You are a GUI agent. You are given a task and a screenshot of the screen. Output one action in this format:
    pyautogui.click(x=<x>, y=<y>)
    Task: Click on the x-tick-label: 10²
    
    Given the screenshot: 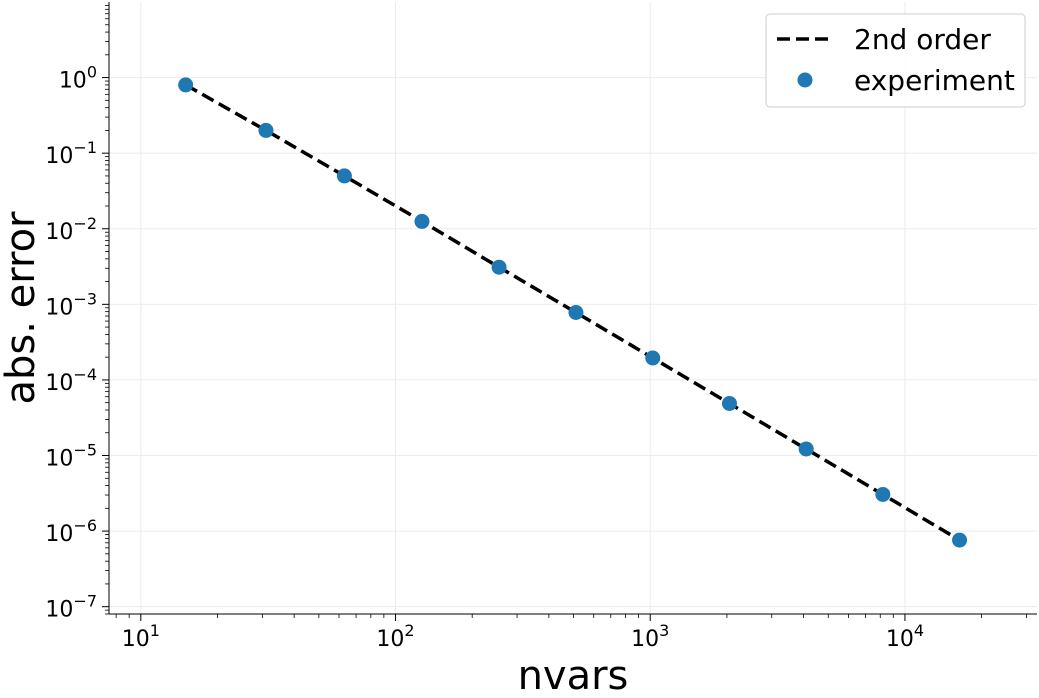 What is the action you would take?
    pyautogui.click(x=395, y=636)
    